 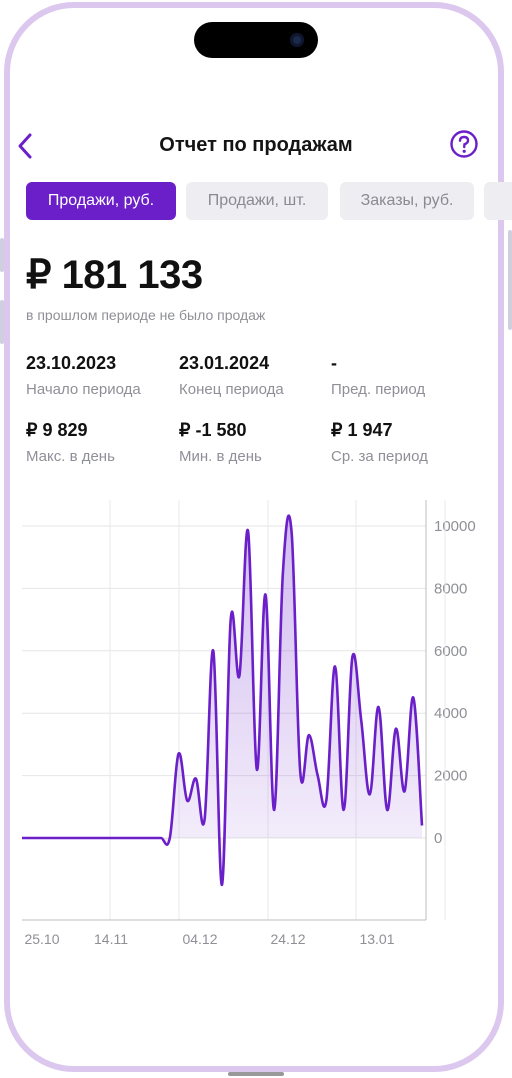 I want to click on tab-sales-units: Продажи, шт., so click(x=257, y=201).